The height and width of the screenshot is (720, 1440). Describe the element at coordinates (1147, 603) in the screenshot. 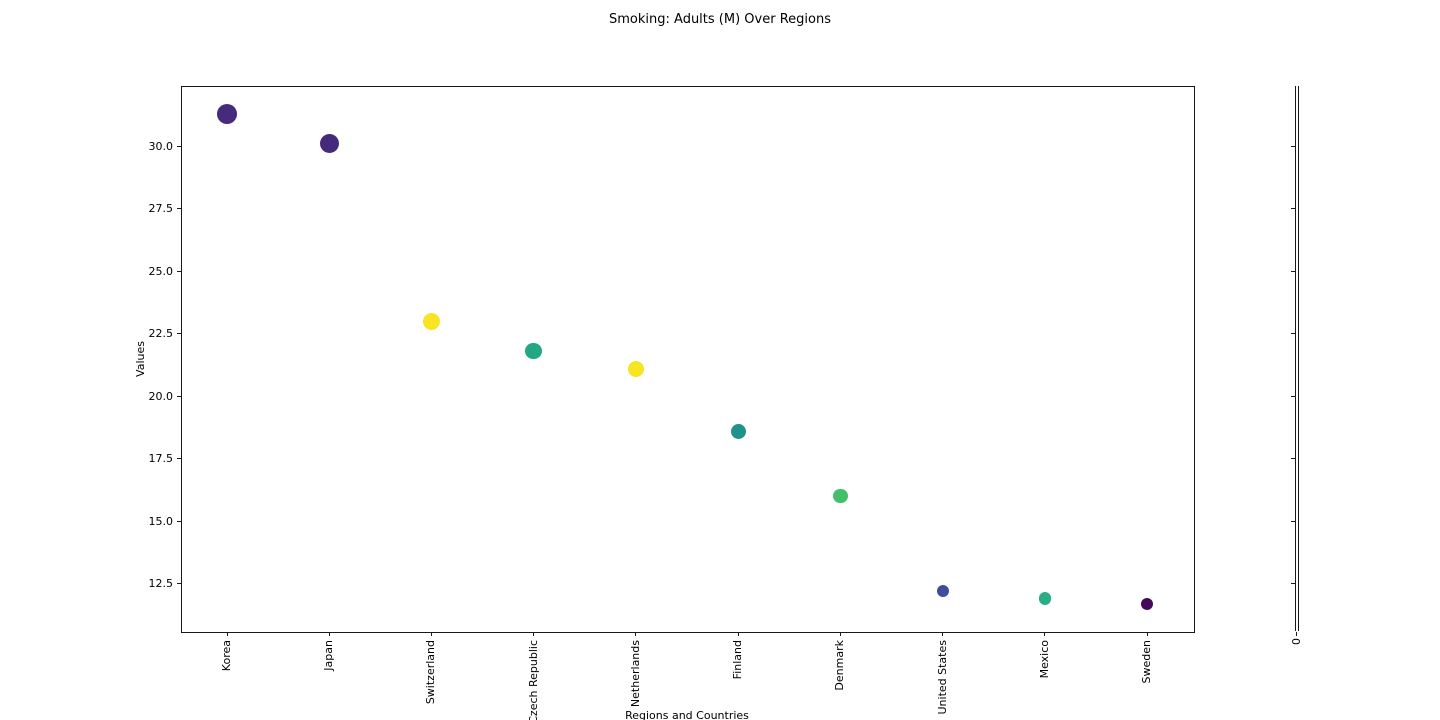

I see `data-point-sweden` at that location.